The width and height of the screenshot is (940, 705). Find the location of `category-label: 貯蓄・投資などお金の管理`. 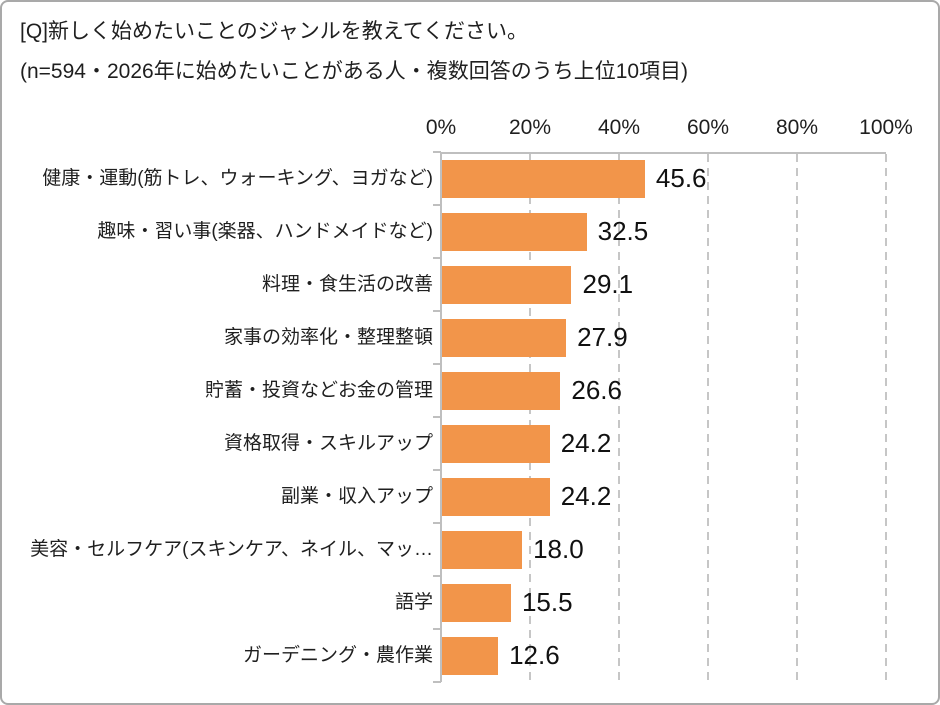

category-label: 貯蓄・投資などお金の管理 is located at coordinates (318, 390).